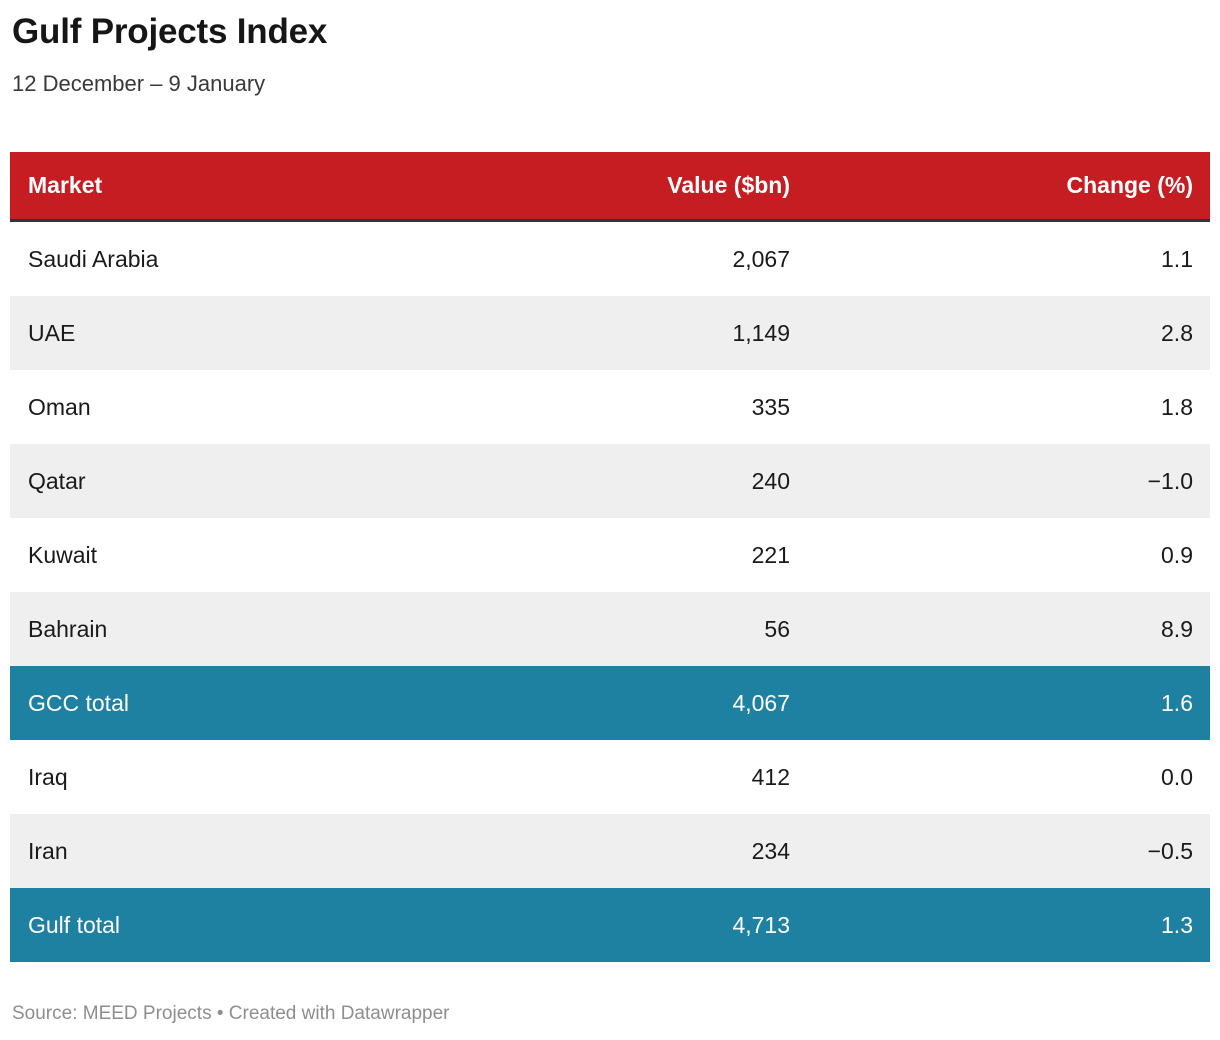 Image resolution: width=1220 pixels, height=1040 pixels. I want to click on cell-market: Kuwait, so click(63, 554).